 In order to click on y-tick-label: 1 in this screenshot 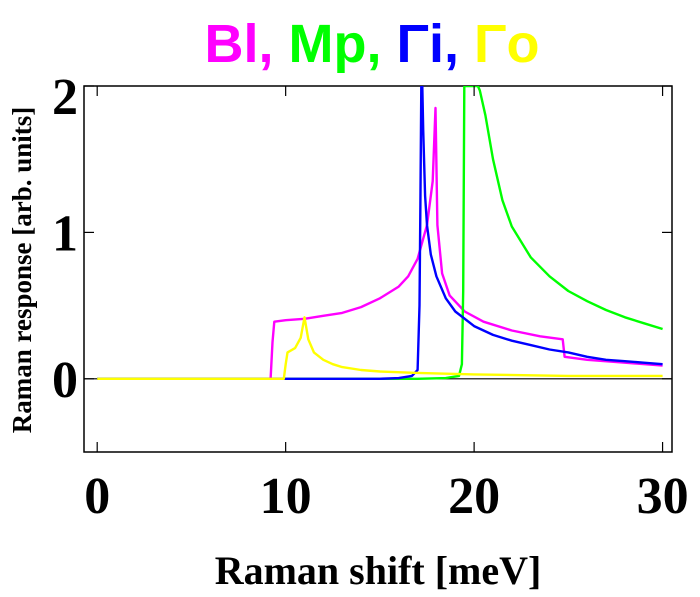, I will do `click(65, 233)`.